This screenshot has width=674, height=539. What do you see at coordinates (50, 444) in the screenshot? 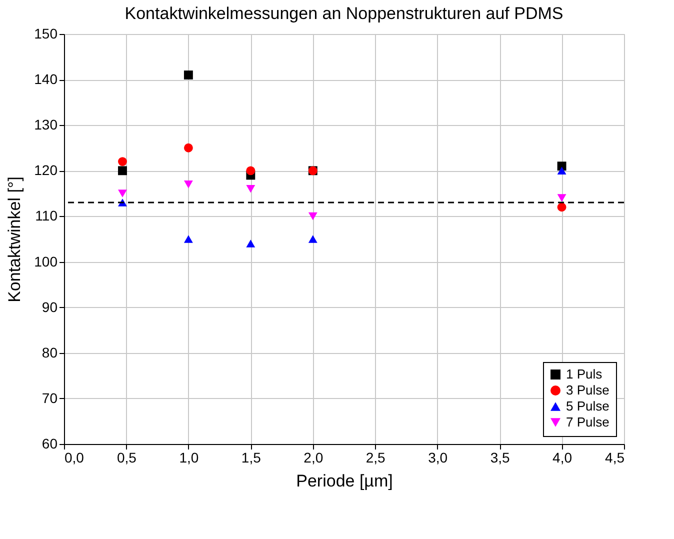
I see `y-tick-label: 60` at bounding box center [50, 444].